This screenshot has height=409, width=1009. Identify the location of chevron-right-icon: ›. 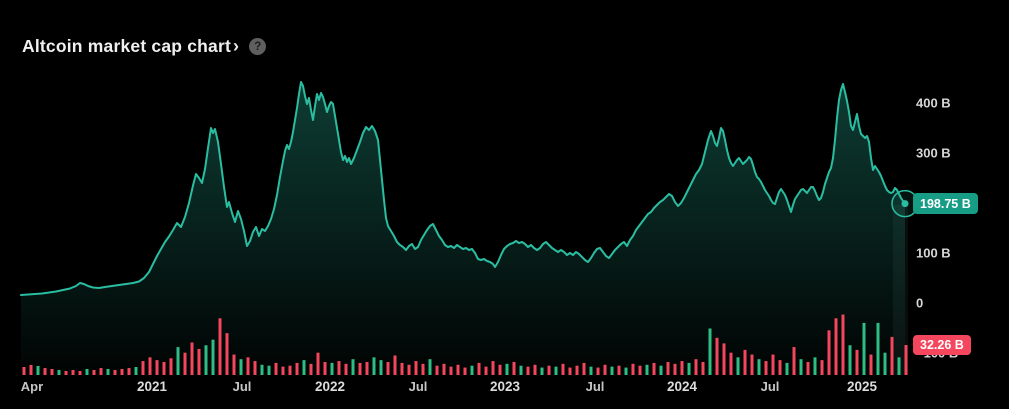
(236, 46).